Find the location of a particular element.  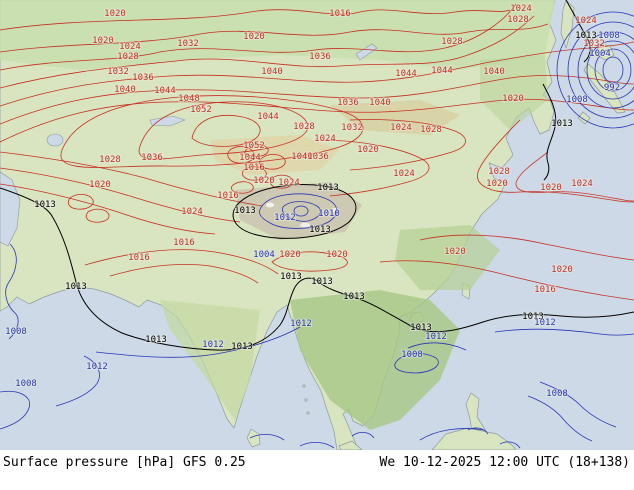

pressure-label: 992 is located at coordinates (612, 88).